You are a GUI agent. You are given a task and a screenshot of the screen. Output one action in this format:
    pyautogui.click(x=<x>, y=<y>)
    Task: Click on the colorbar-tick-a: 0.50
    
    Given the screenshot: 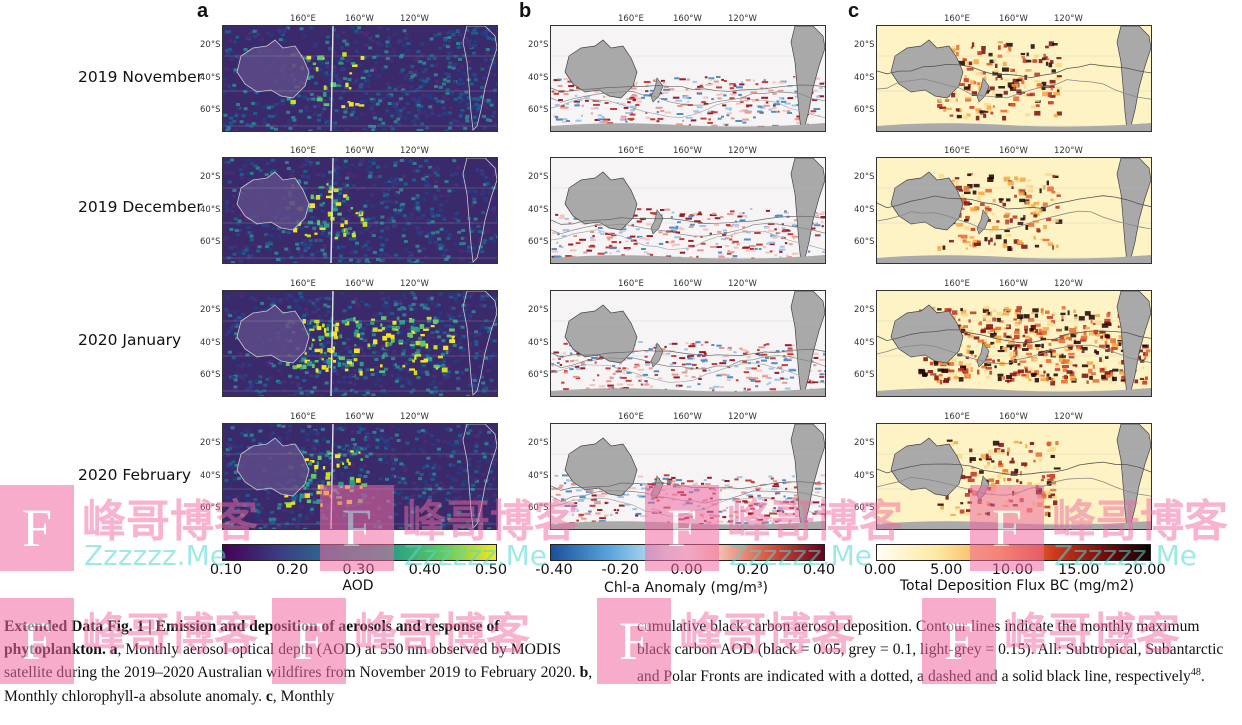 What is the action you would take?
    pyautogui.click(x=491, y=570)
    